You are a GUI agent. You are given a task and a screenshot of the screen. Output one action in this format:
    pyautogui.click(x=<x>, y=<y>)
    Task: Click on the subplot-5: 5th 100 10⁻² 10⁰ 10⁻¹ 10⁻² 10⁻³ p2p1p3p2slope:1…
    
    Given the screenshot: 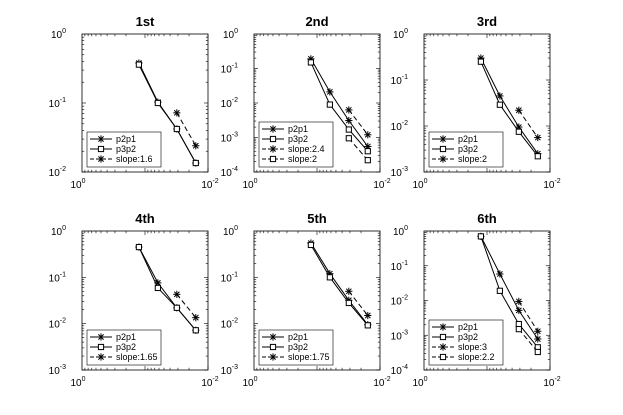 What is the action you would take?
    pyautogui.click(x=306, y=300)
    